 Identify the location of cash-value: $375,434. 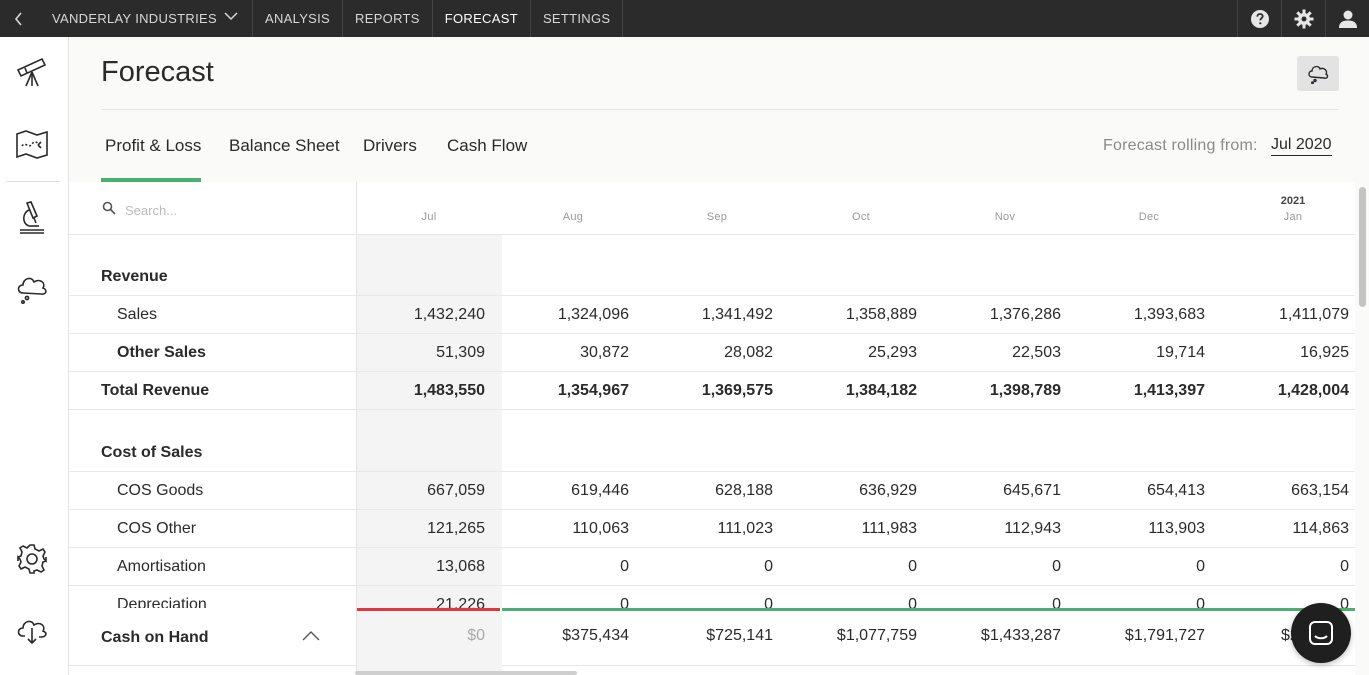
(595, 635).